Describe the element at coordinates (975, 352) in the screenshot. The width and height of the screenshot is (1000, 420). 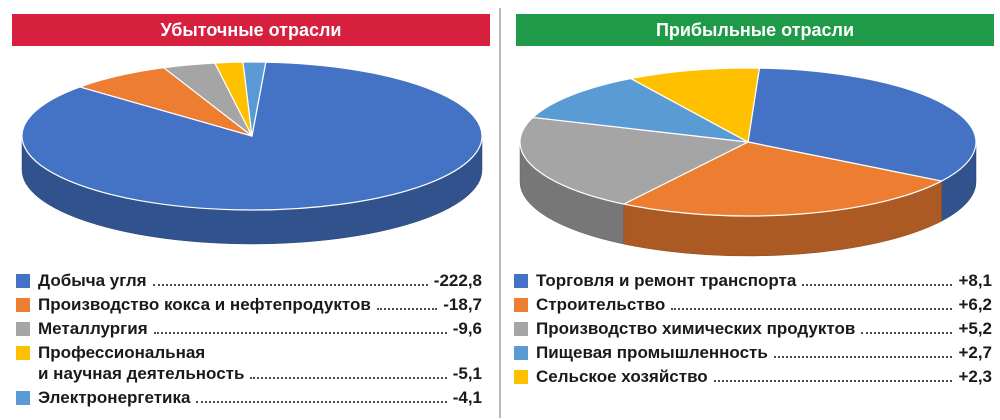
I see `profit-legend-value: +2,7` at that location.